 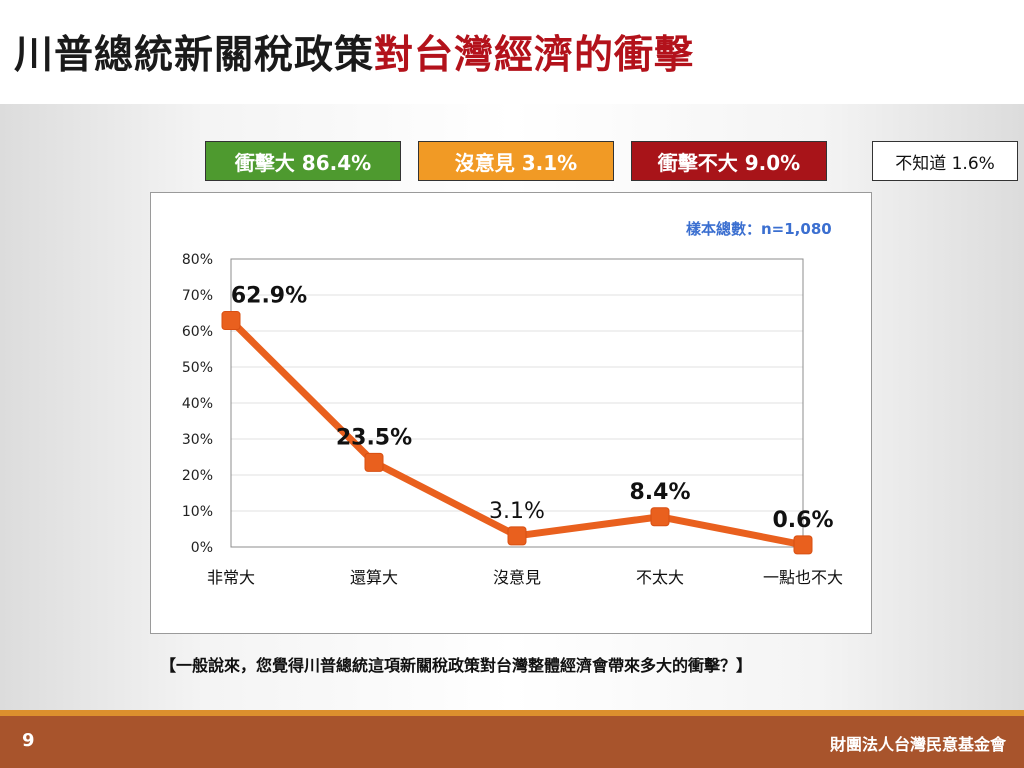 What do you see at coordinates (197, 476) in the screenshot?
I see `y-tick-label: 20%` at bounding box center [197, 476].